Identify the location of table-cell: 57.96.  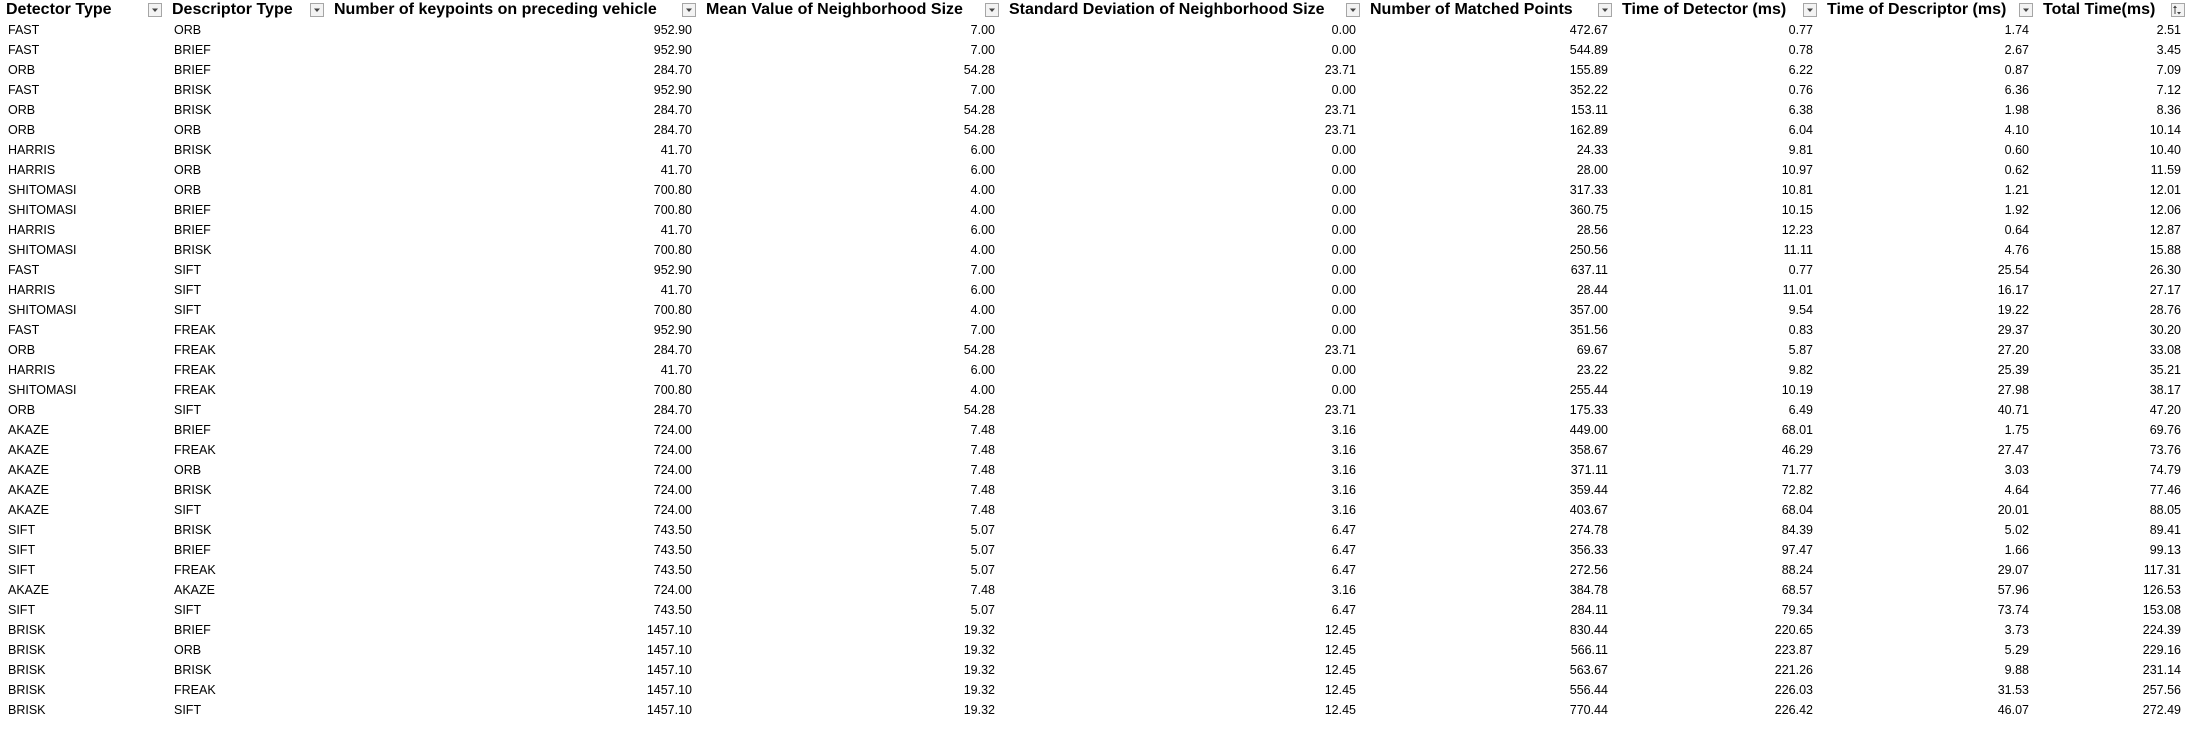
(2013, 590).